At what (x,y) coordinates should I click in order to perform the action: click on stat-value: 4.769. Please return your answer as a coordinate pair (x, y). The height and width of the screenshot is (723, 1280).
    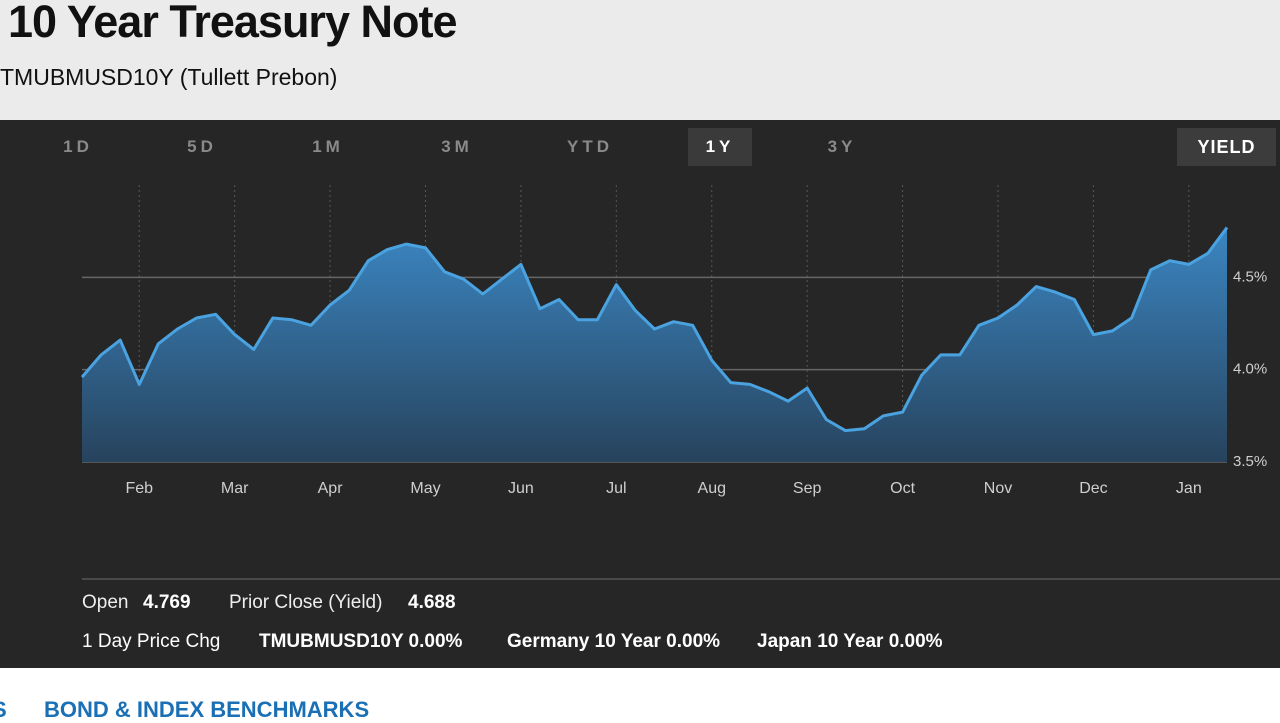
    Looking at the image, I should click on (167, 602).